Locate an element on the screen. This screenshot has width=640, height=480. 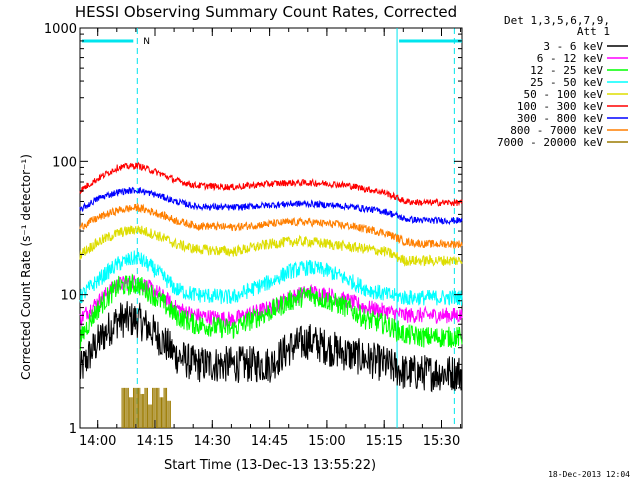
x-axis-label: Start Time (13-Dec-13 13:55:22) is located at coordinates (270, 465).